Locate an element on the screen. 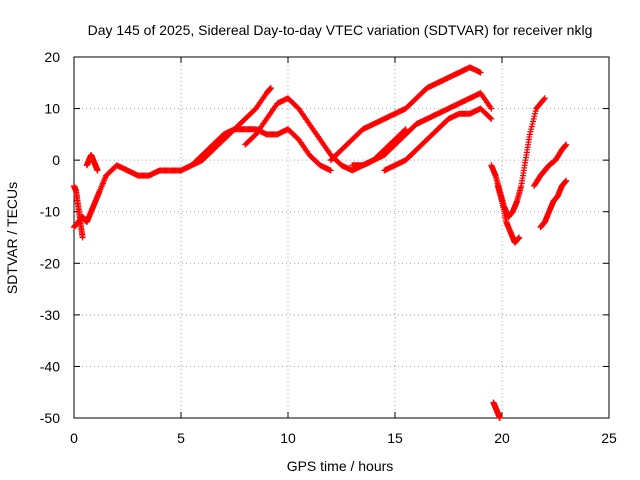 The width and height of the screenshot is (640, 480). y-tick-label: -30 is located at coordinates (50, 315).